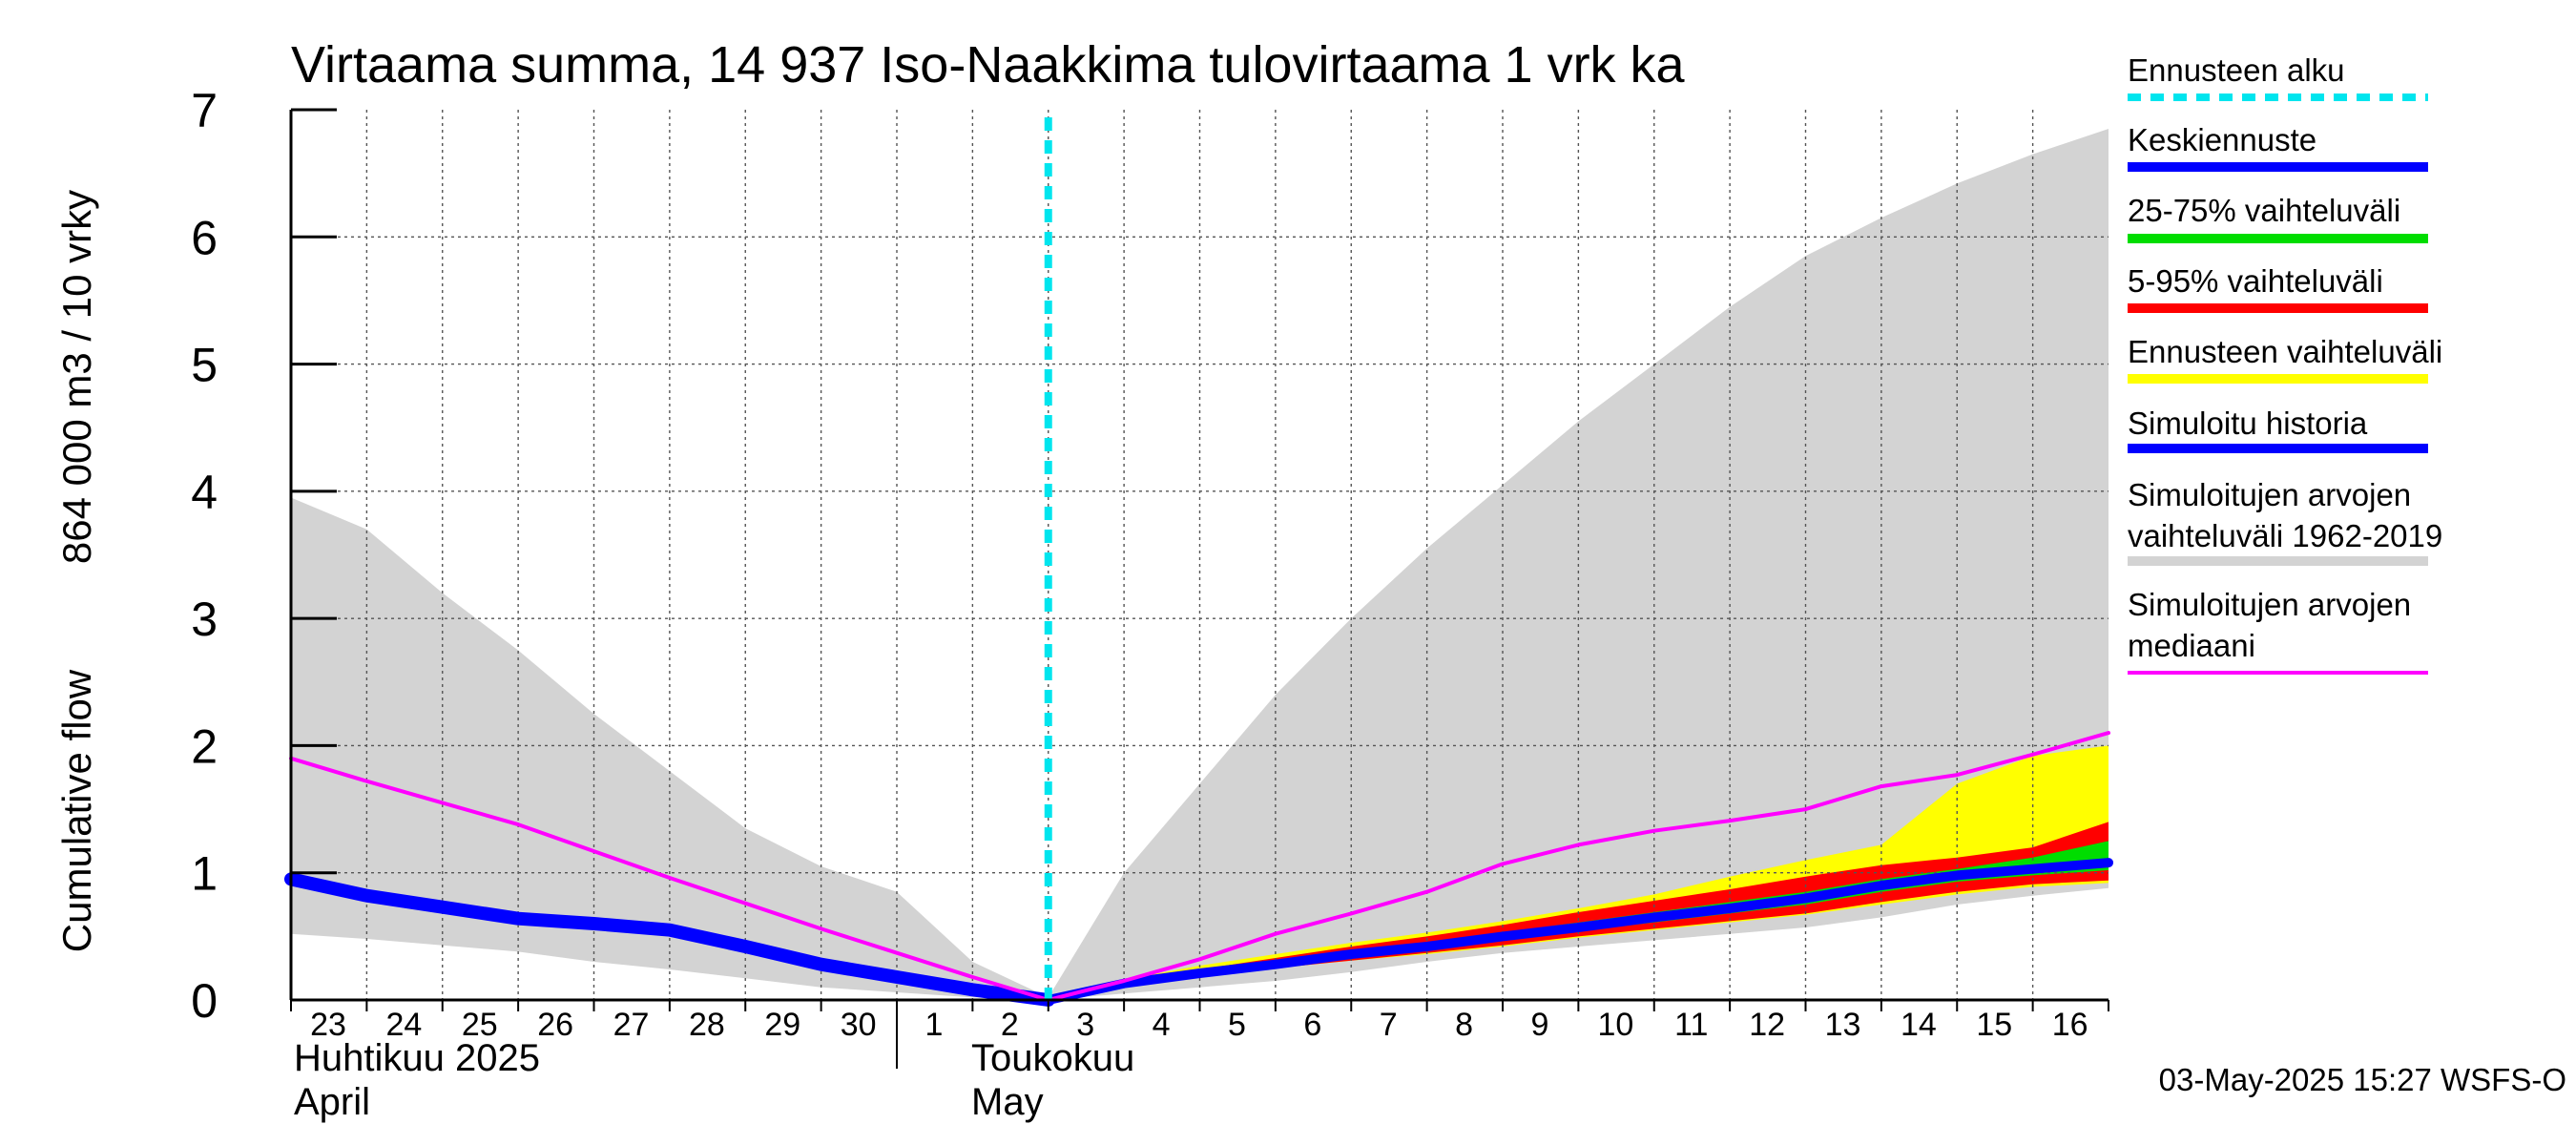 This screenshot has height=1145, width=2576. What do you see at coordinates (2222, 139) in the screenshot?
I see `legend-label: Keskiennuste` at bounding box center [2222, 139].